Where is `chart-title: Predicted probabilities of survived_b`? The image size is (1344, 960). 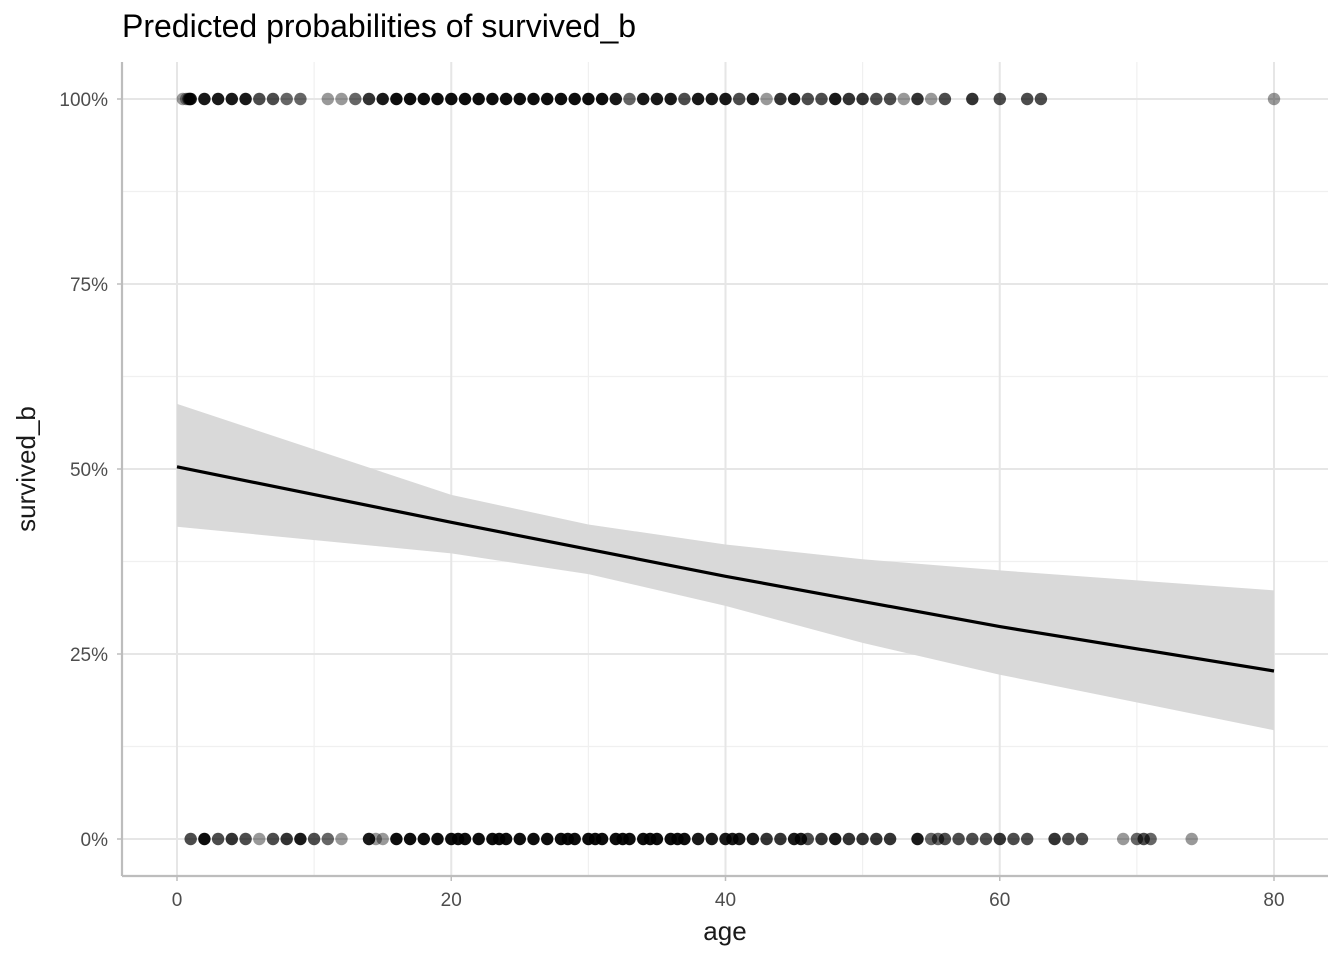 chart-title: Predicted probabilities of survived_b is located at coordinates (379, 26).